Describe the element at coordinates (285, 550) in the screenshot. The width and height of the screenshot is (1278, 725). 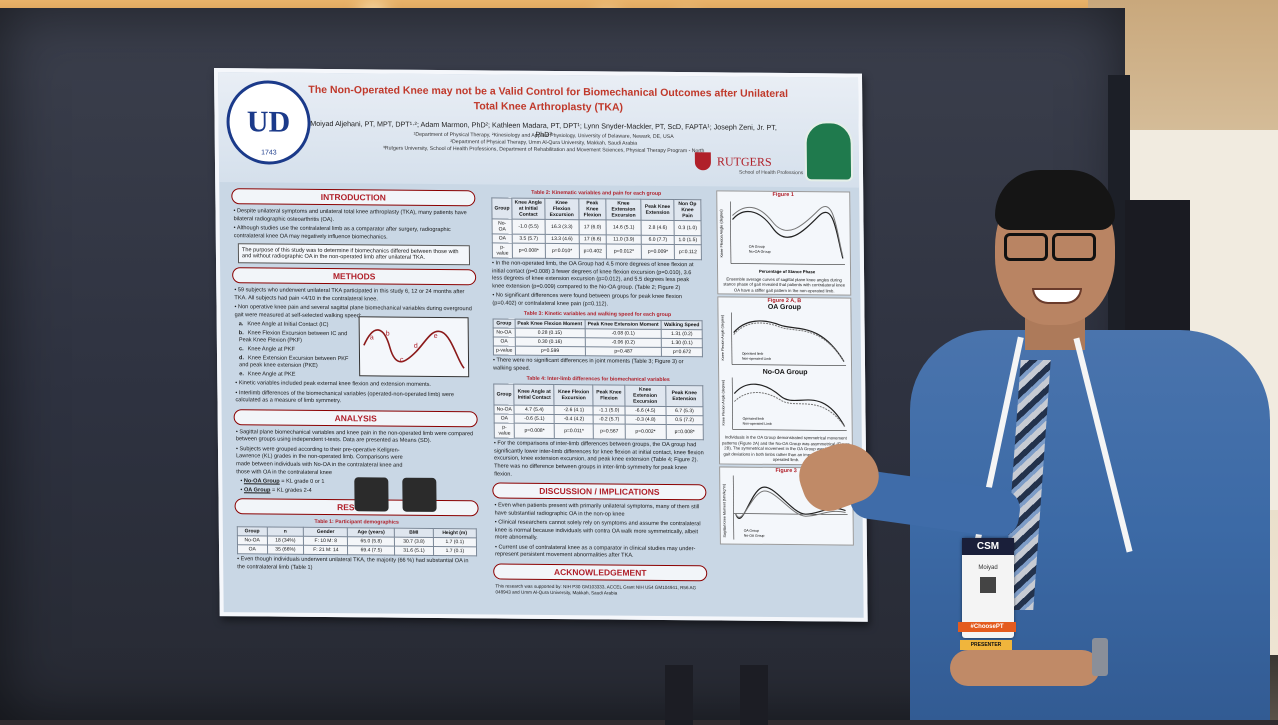
I see `table-cell: 35 (66%)` at that location.